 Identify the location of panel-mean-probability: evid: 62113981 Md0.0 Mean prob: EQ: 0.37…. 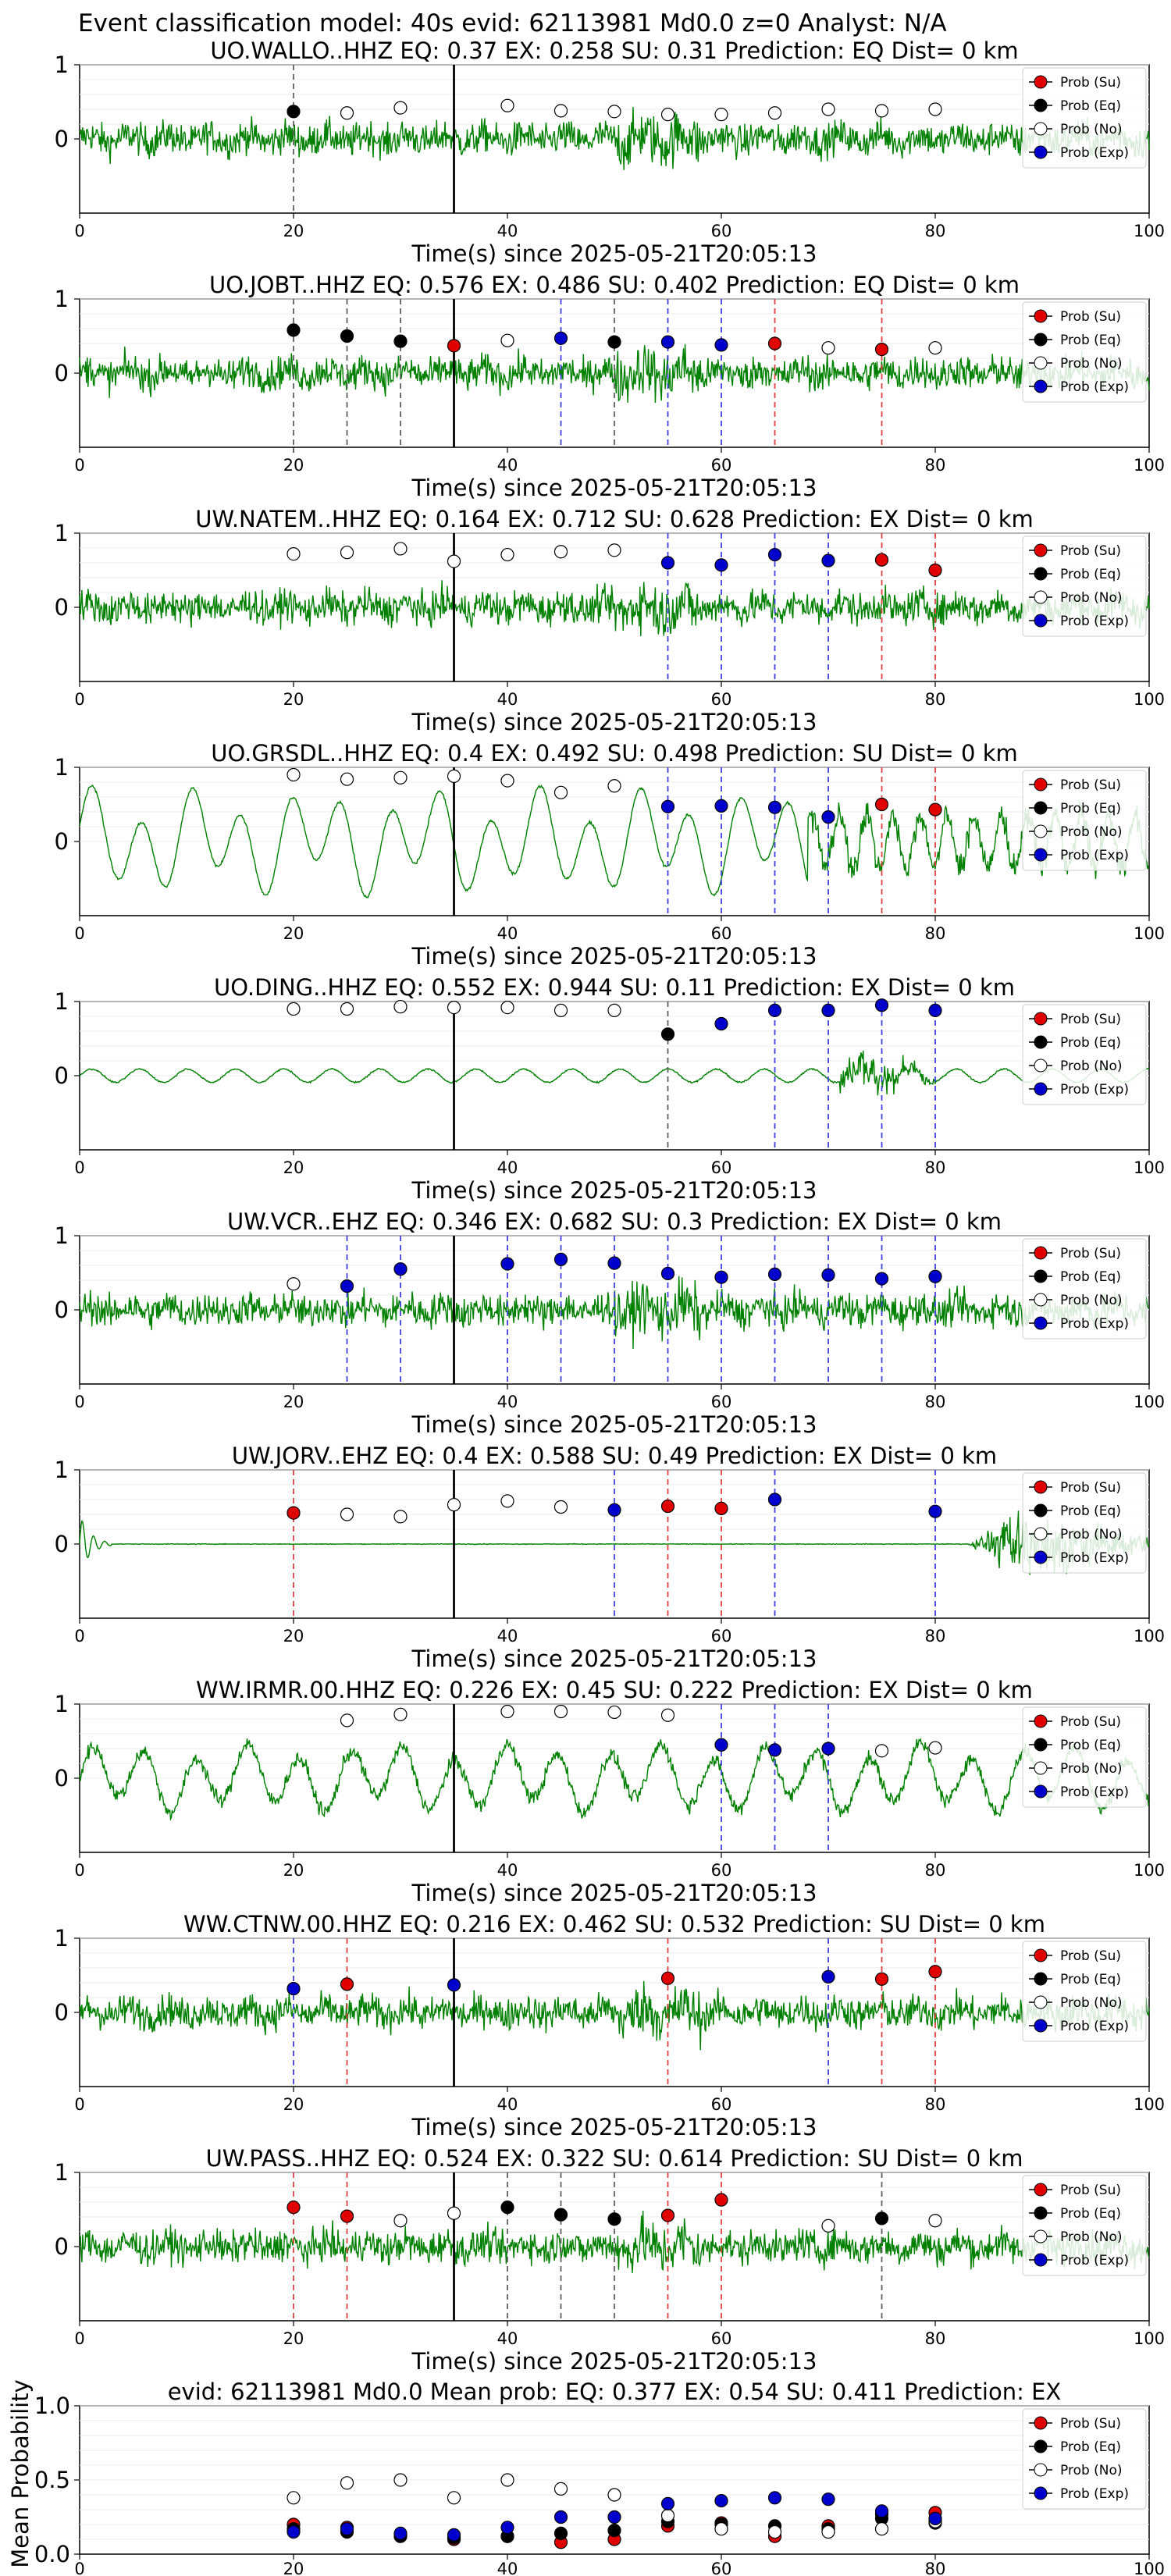
(586, 2477).